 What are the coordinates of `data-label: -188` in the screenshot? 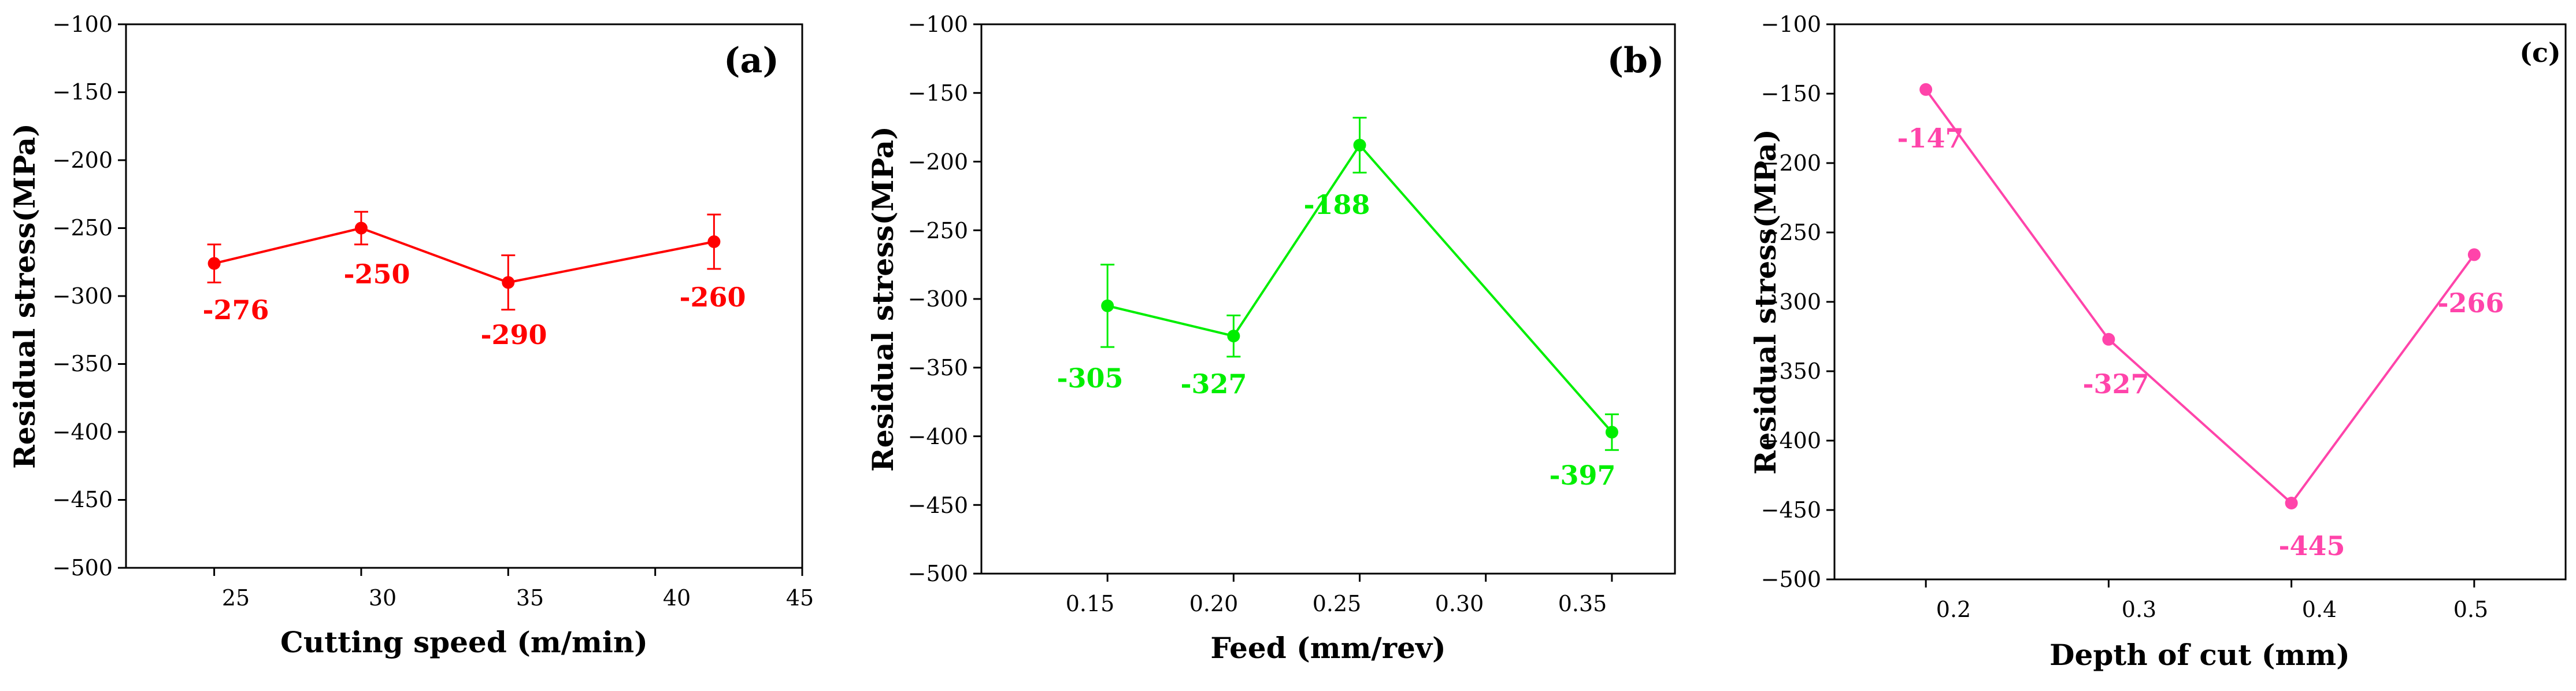 It's located at (1336, 204).